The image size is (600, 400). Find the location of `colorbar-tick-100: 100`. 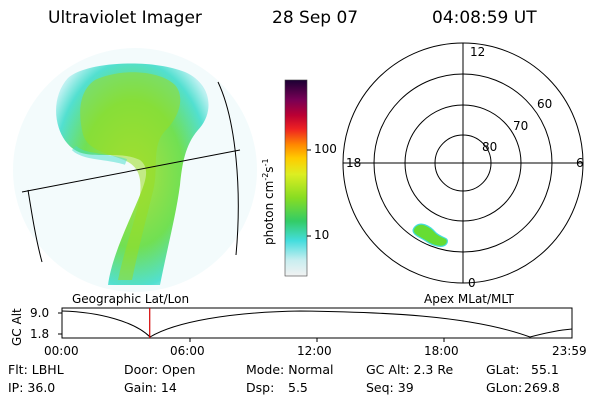

colorbar-tick-100: 100 is located at coordinates (325, 149).